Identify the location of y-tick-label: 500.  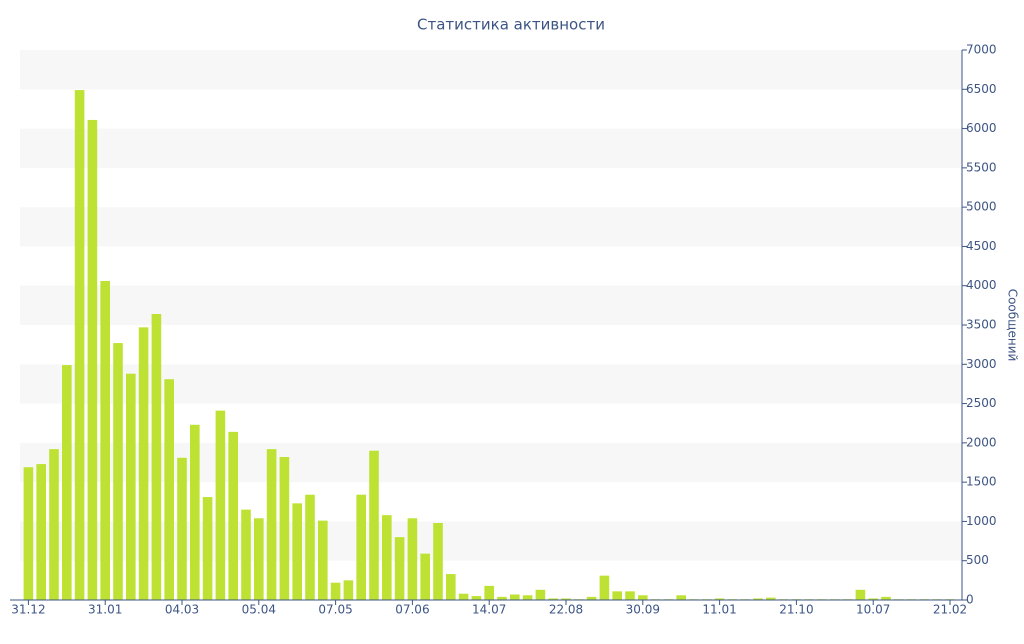
(977, 560).